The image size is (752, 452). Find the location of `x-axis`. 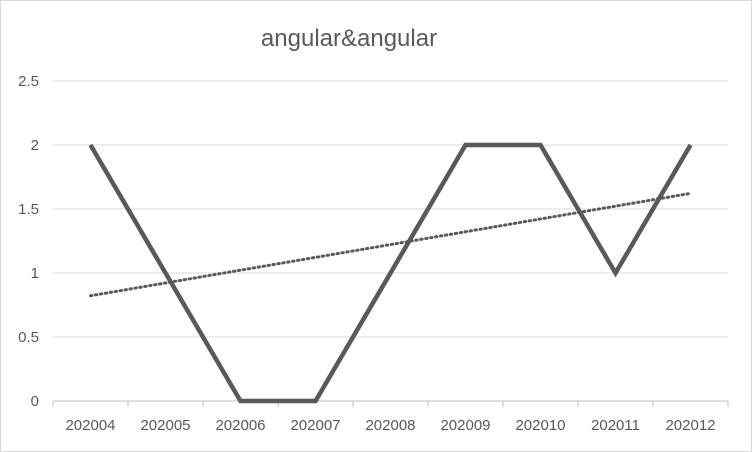

x-axis is located at coordinates (390, 403).